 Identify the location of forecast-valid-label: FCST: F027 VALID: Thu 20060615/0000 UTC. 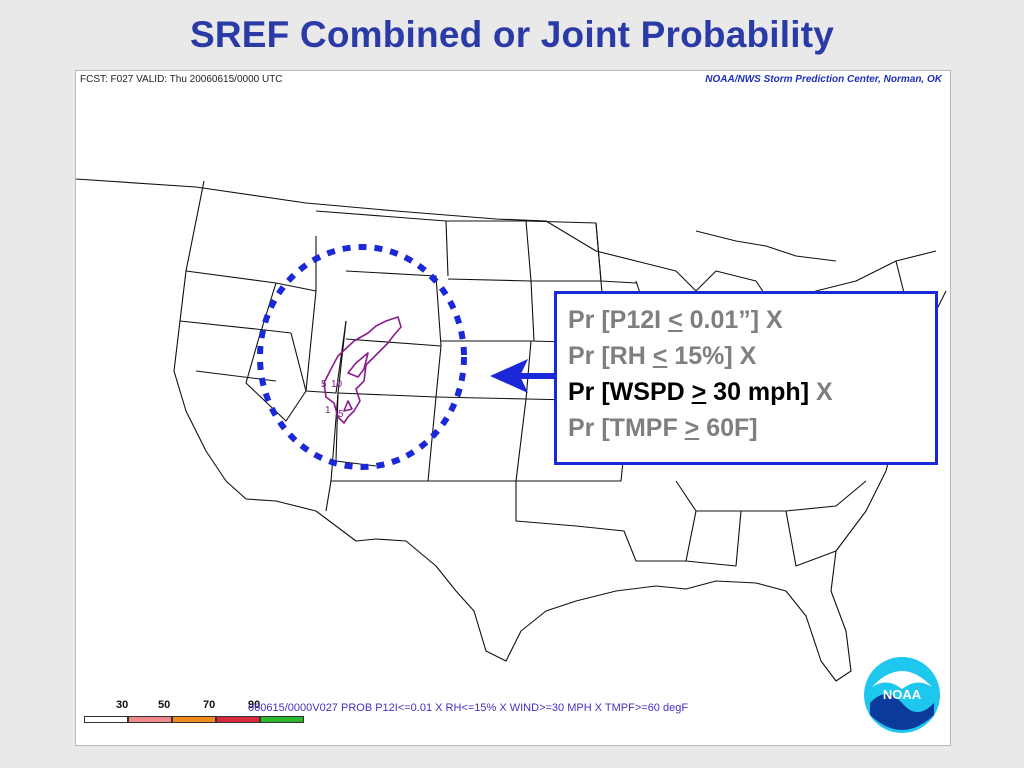
(181, 79).